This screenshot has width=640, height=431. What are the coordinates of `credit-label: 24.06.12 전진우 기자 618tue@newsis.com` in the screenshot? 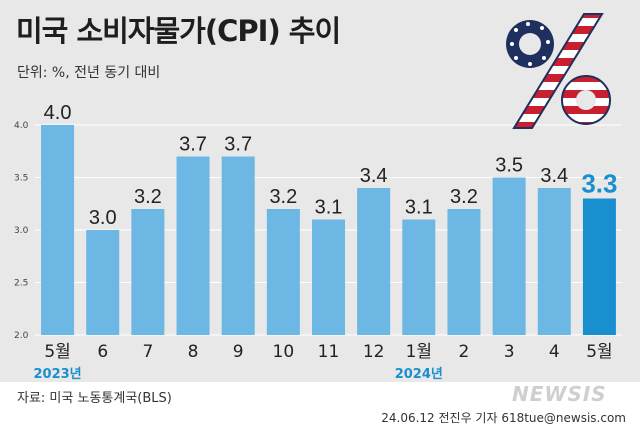 It's located at (503, 418).